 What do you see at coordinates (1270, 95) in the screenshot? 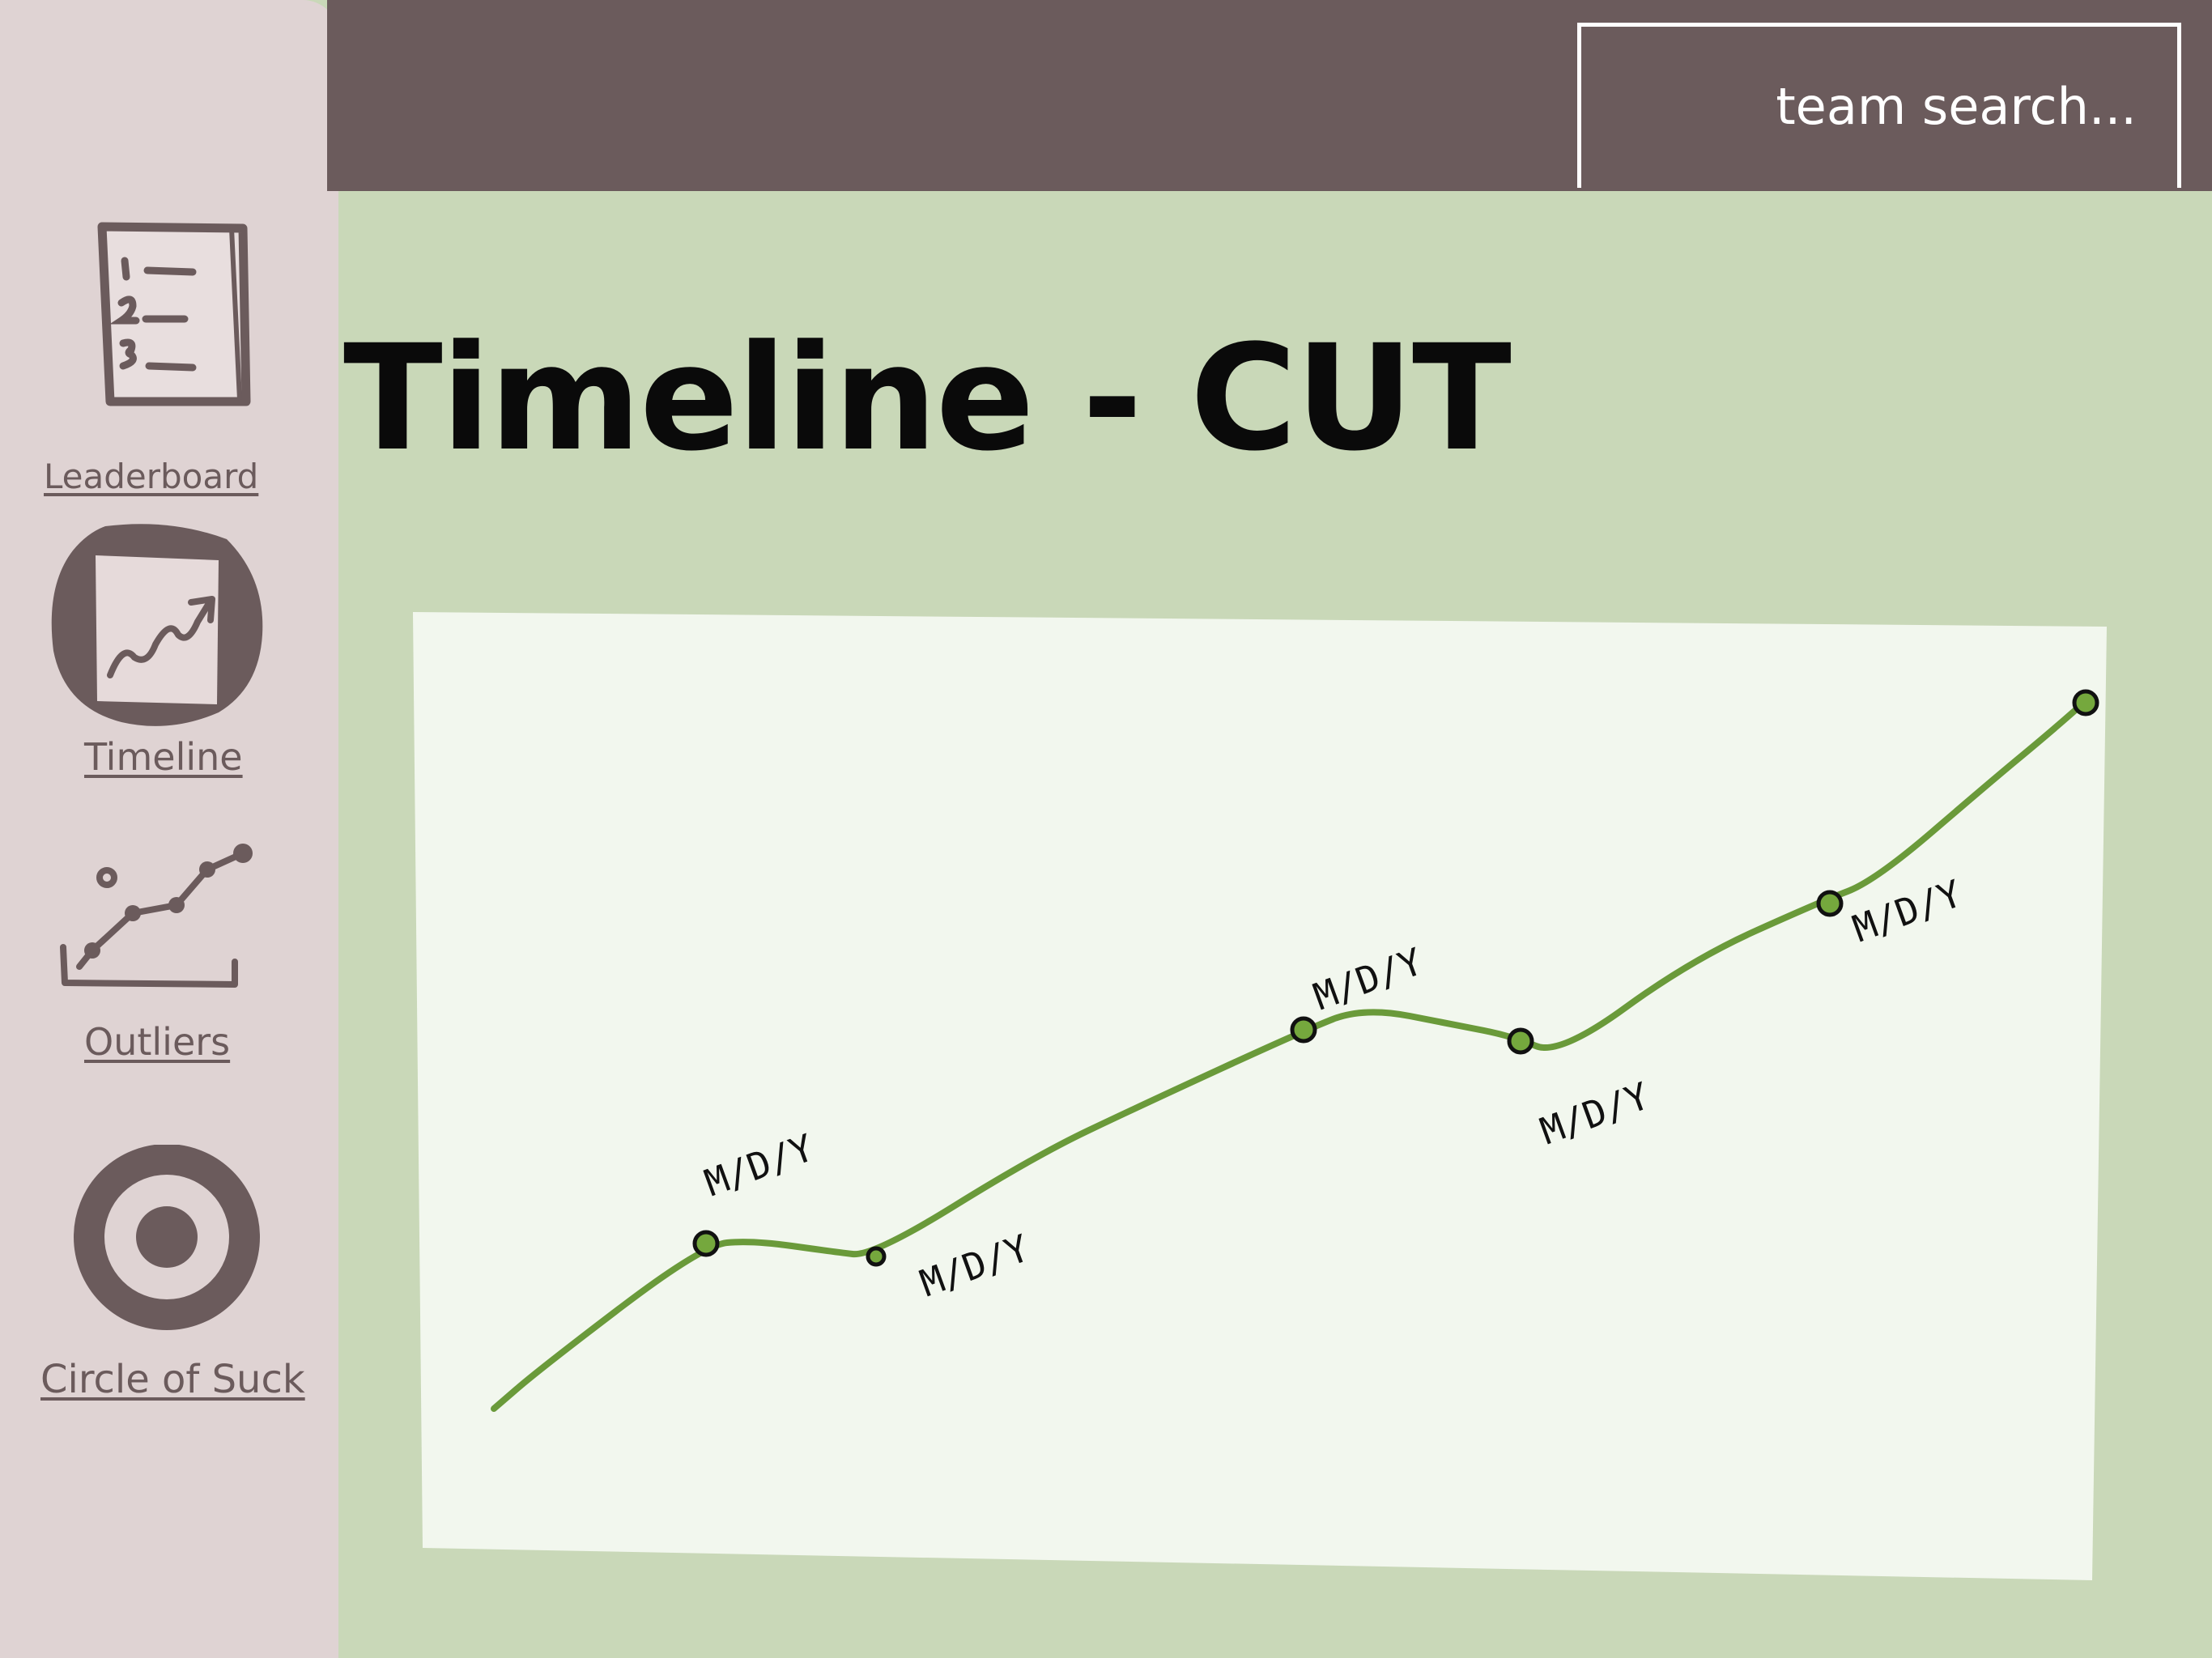
I see `top-bar` at bounding box center [1270, 95].